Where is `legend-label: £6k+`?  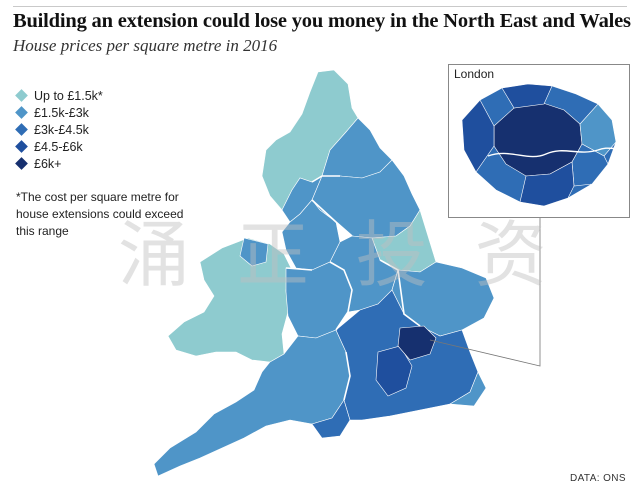 legend-label: £6k+ is located at coordinates (48, 163).